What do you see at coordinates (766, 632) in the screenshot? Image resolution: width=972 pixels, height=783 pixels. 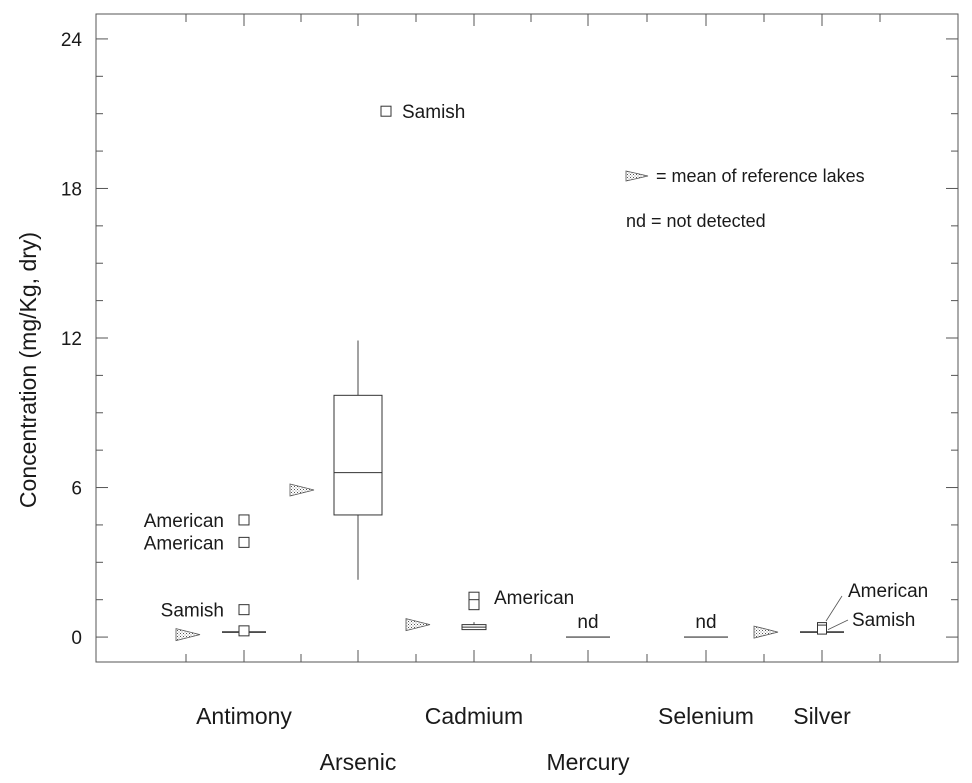 I see `reference-mean-silver` at bounding box center [766, 632].